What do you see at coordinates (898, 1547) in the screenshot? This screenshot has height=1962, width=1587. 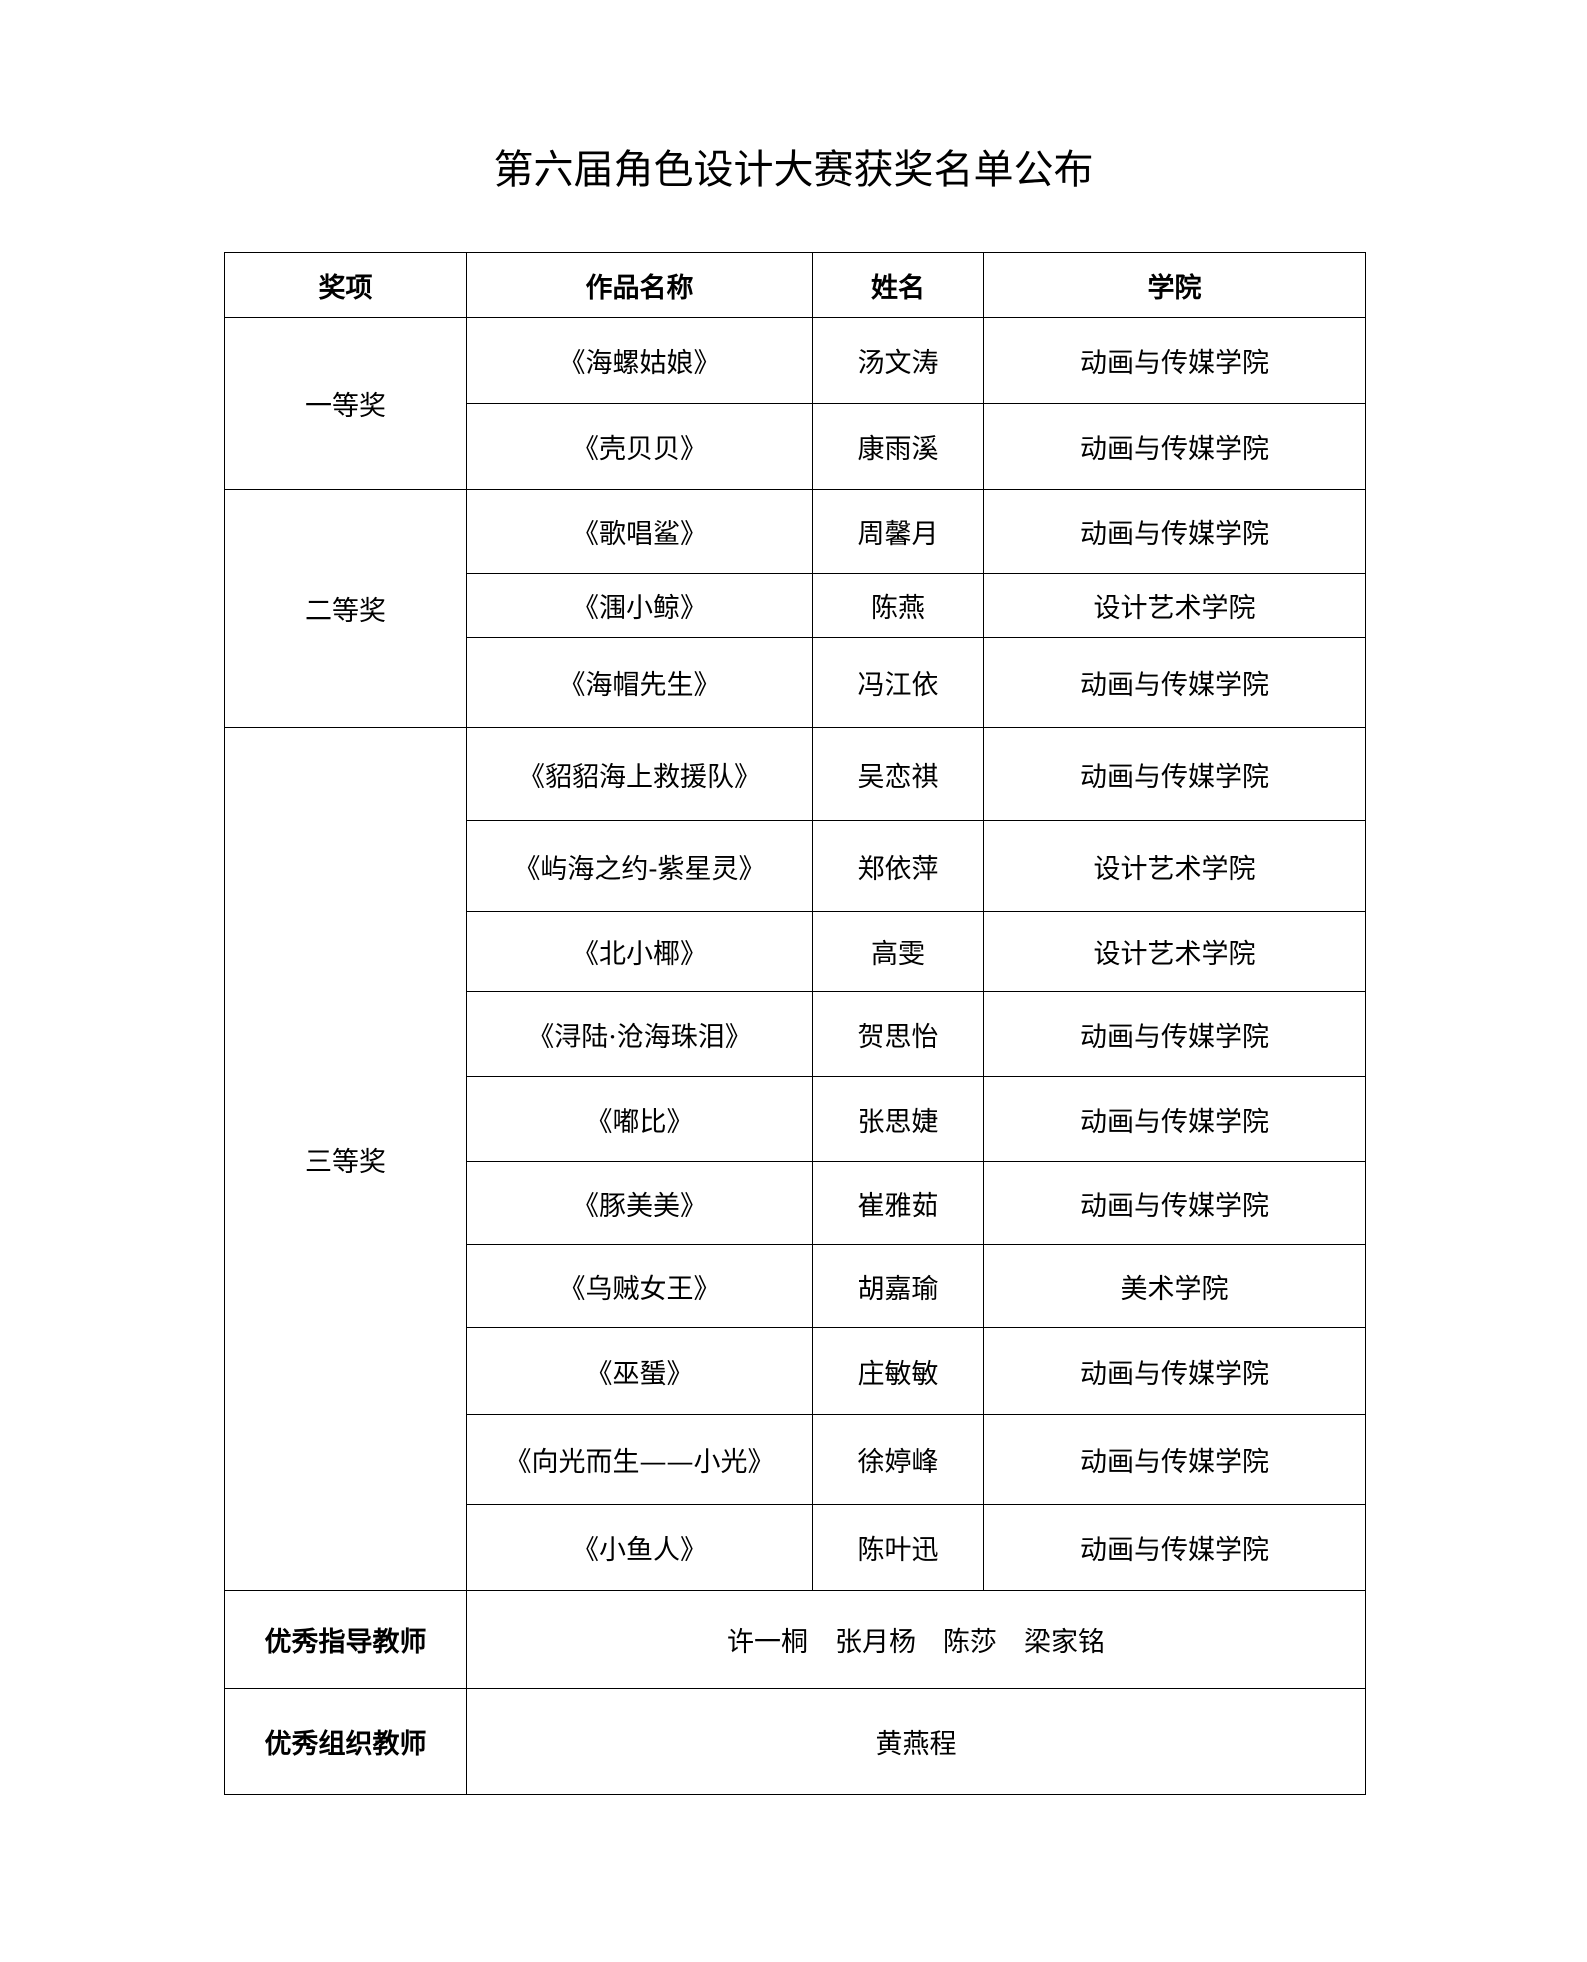 I see `name-cell: 陈叶迅` at bounding box center [898, 1547].